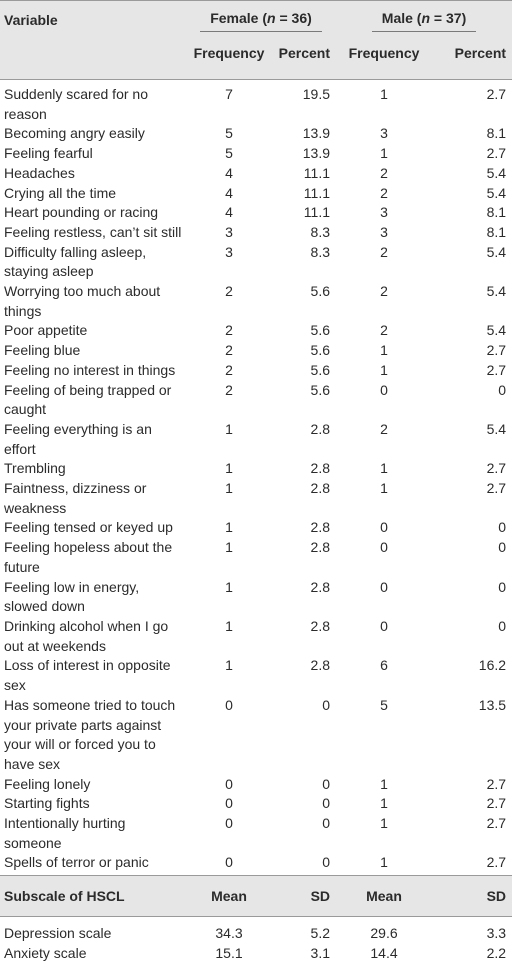 The height and width of the screenshot is (978, 512). What do you see at coordinates (472, 896) in the screenshot?
I see `column-header-male-sd: SD` at bounding box center [472, 896].